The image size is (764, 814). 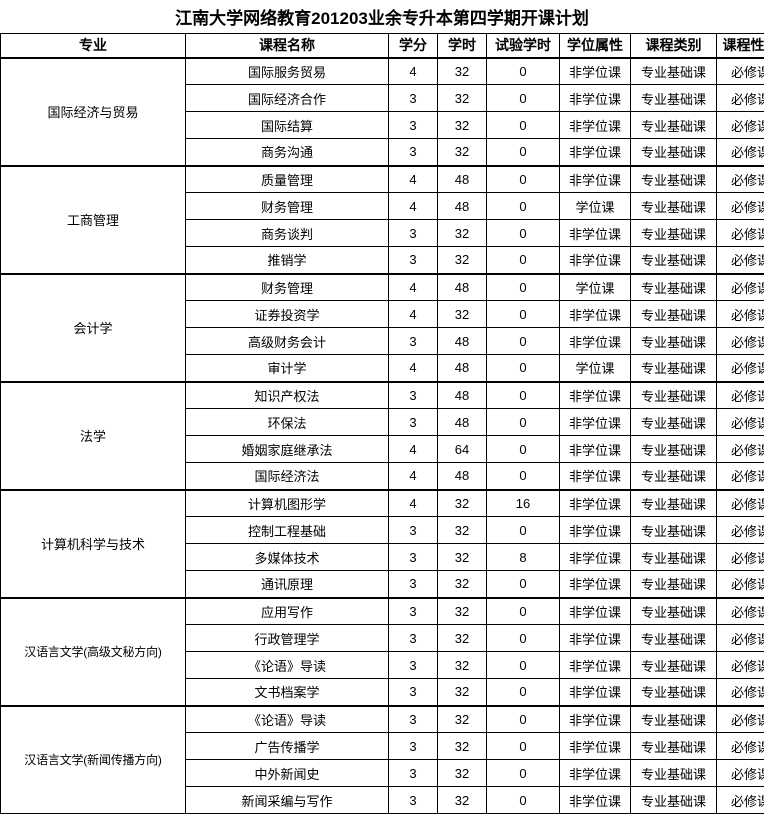 I want to click on course-name-cell: 《论语》导读, so click(x=287, y=665).